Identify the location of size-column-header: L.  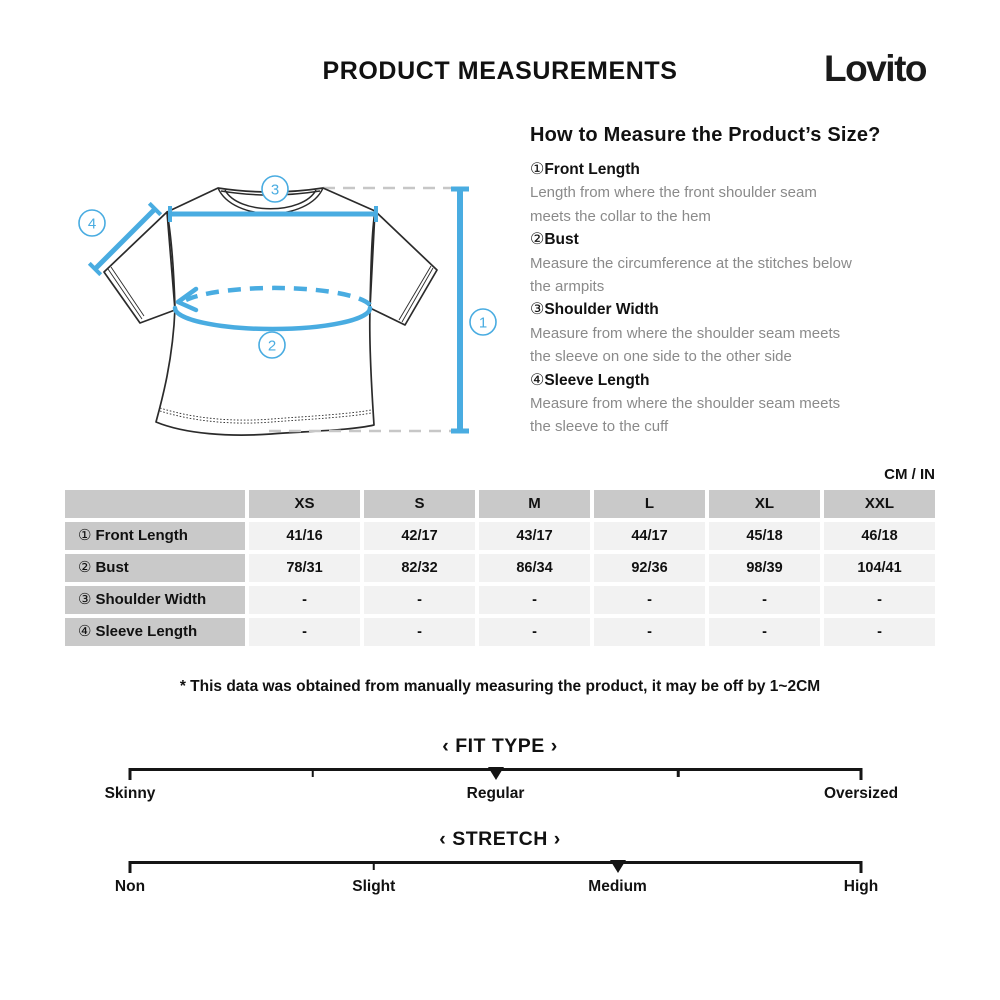
(649, 504).